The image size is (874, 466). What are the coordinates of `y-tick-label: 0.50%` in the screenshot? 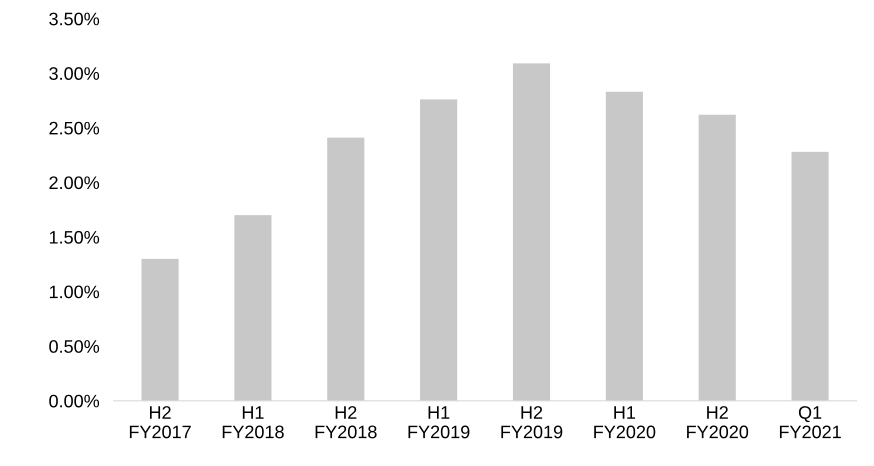 It's located at (74, 346).